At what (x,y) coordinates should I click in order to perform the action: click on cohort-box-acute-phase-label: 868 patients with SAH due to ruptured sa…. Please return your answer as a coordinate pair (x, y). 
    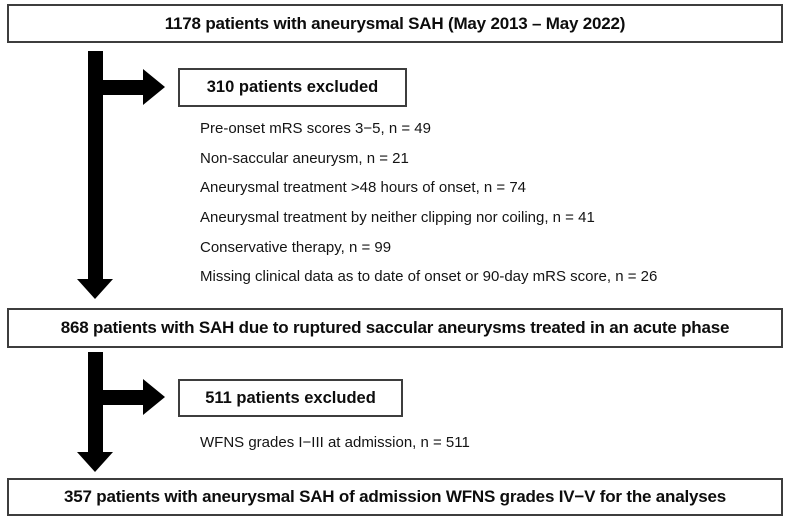
    Looking at the image, I should click on (395, 327).